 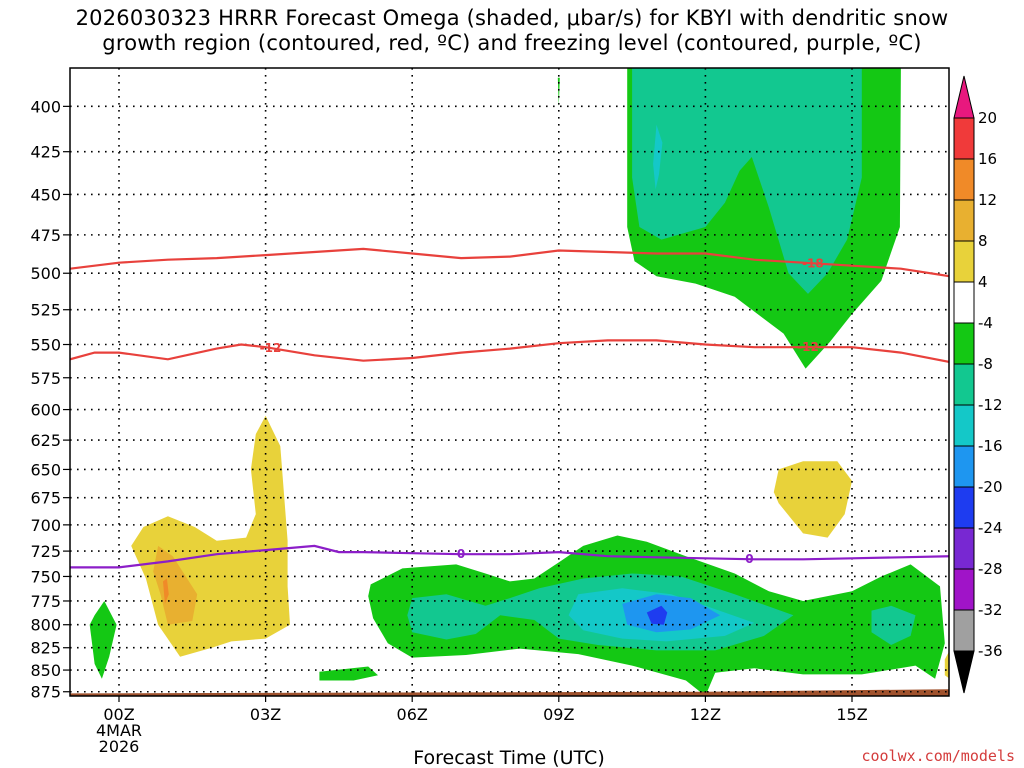 What do you see at coordinates (45, 648) in the screenshot?
I see `y-tick-label-825: 825` at bounding box center [45, 648].